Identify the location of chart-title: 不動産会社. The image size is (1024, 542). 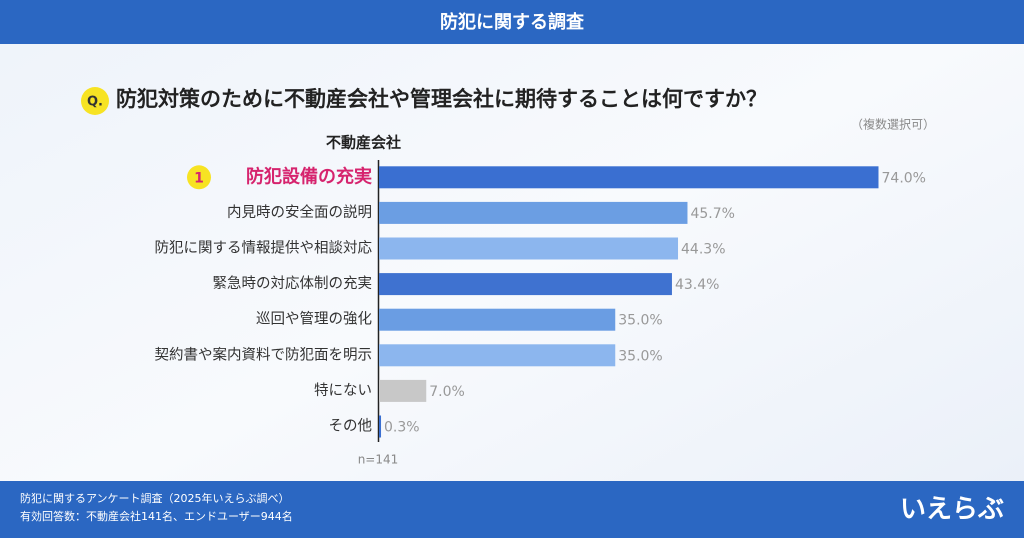
(363, 143).